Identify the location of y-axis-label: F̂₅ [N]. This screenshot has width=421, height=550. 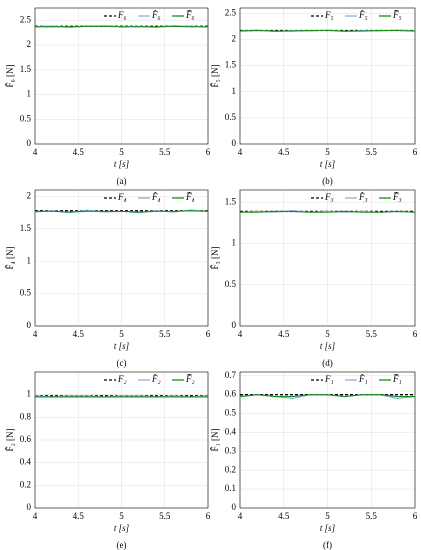
(214, 76).